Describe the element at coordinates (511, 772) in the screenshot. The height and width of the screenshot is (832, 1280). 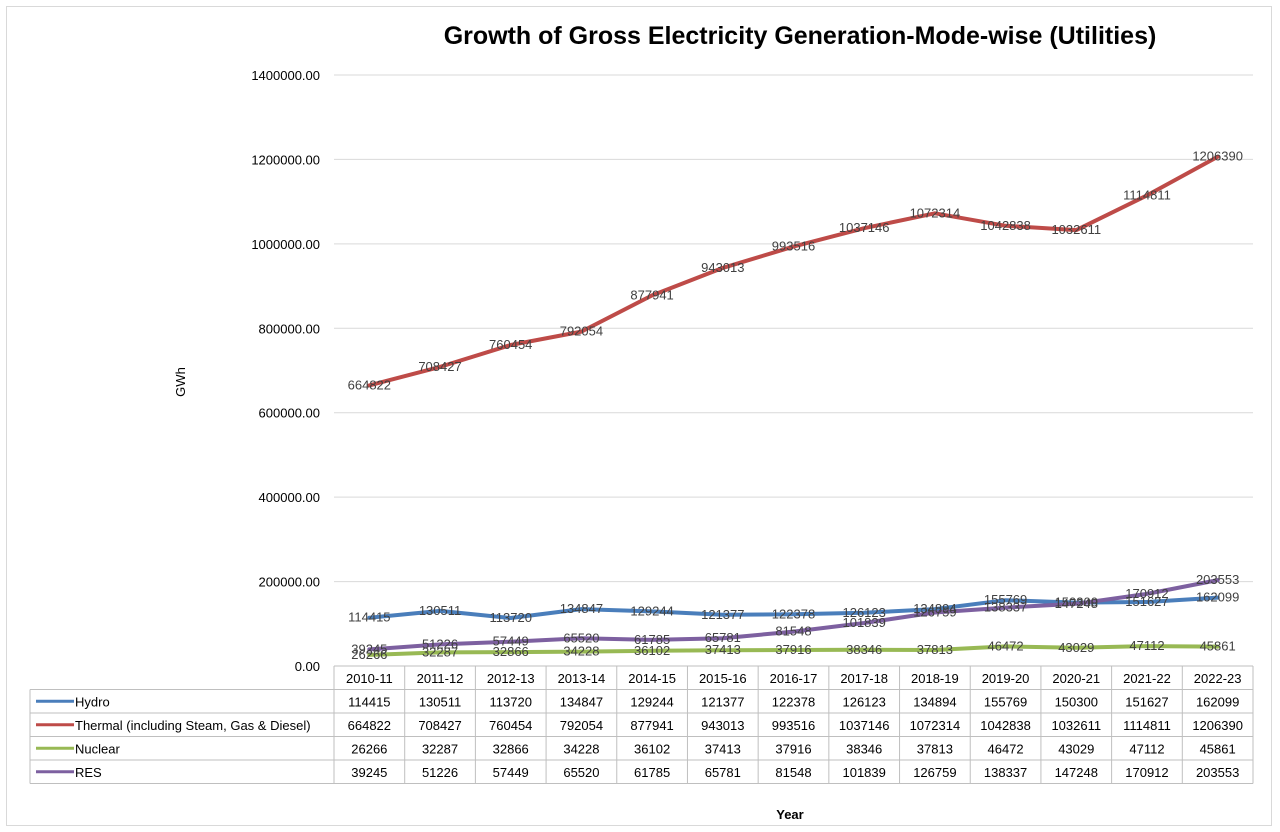
I see `table-cell: 57449` at that location.